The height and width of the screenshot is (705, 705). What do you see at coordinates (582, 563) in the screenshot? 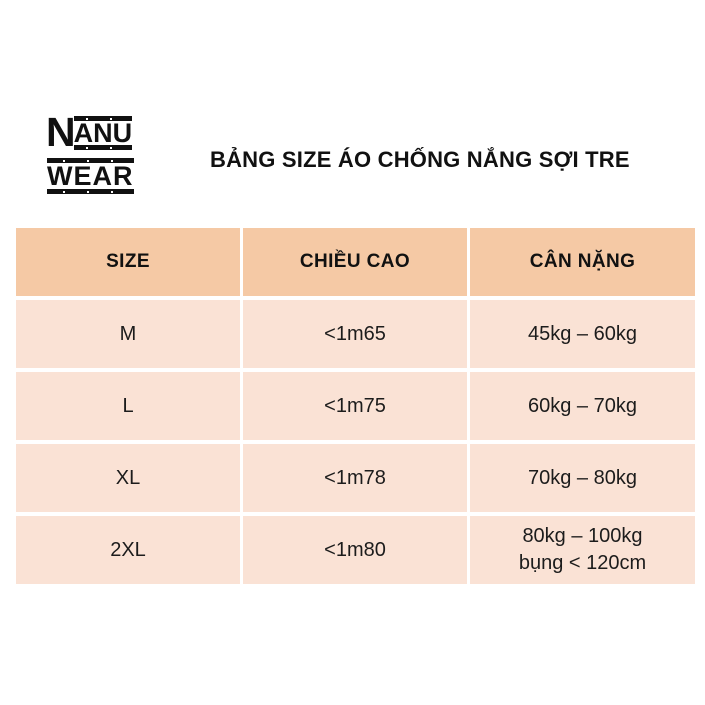
I see `cell-weight-line2: bụng < 120cm` at bounding box center [582, 563].